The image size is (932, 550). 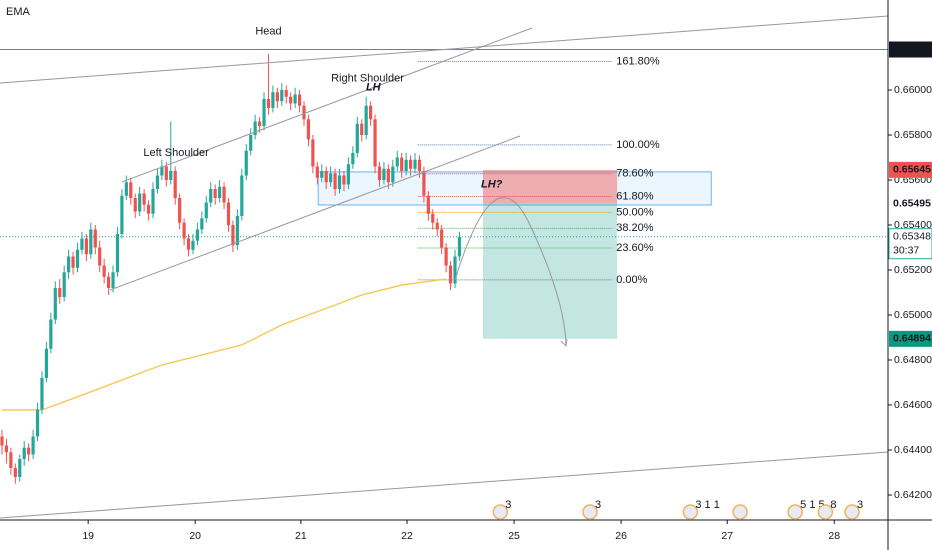 What do you see at coordinates (913, 90) in the screenshot?
I see `y-tick-label: 0.66000` at bounding box center [913, 90].